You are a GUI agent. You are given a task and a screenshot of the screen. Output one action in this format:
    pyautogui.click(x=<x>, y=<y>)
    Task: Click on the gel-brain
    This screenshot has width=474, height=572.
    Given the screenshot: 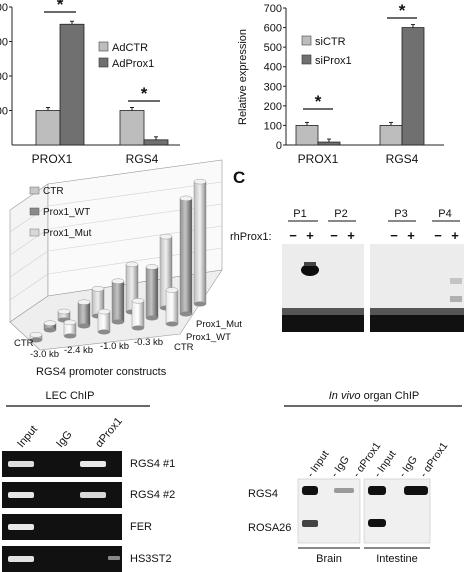 What is the action you would take?
    pyautogui.click(x=329, y=511)
    